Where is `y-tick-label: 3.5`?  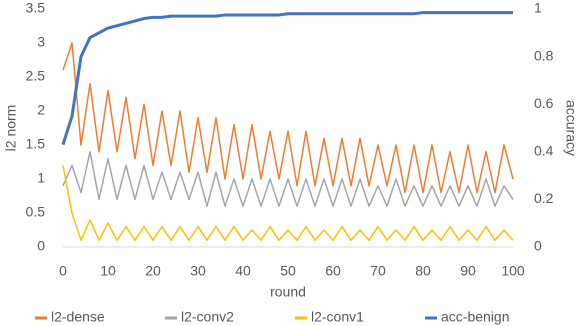
y-tick-label: 3.5 is located at coordinates (36, 8).